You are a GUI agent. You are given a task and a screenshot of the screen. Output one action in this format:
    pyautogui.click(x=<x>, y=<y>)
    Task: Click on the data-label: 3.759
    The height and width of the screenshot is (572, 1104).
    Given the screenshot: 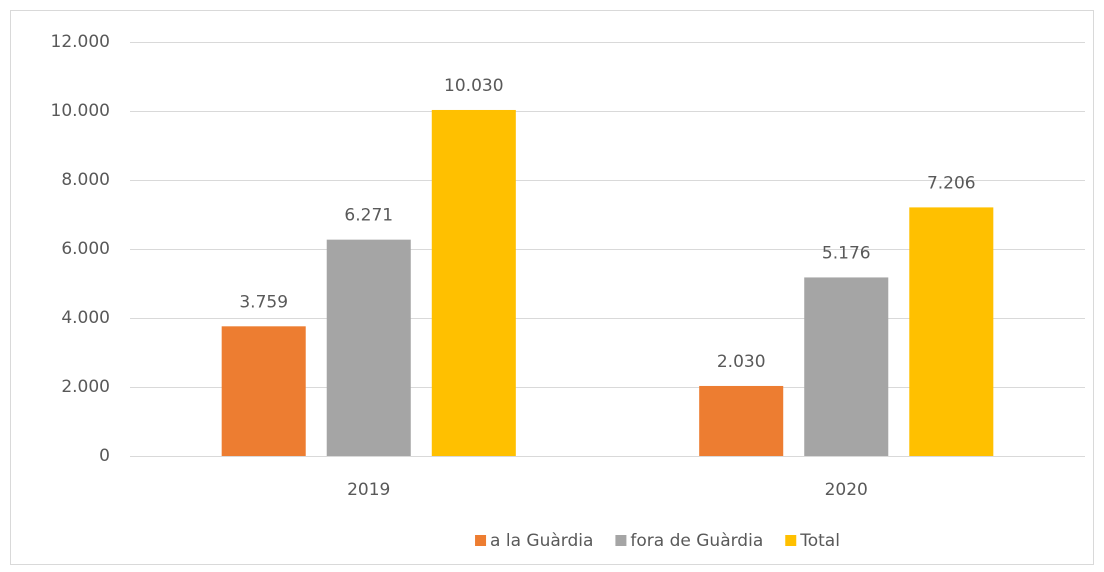 What is the action you would take?
    pyautogui.click(x=263, y=302)
    